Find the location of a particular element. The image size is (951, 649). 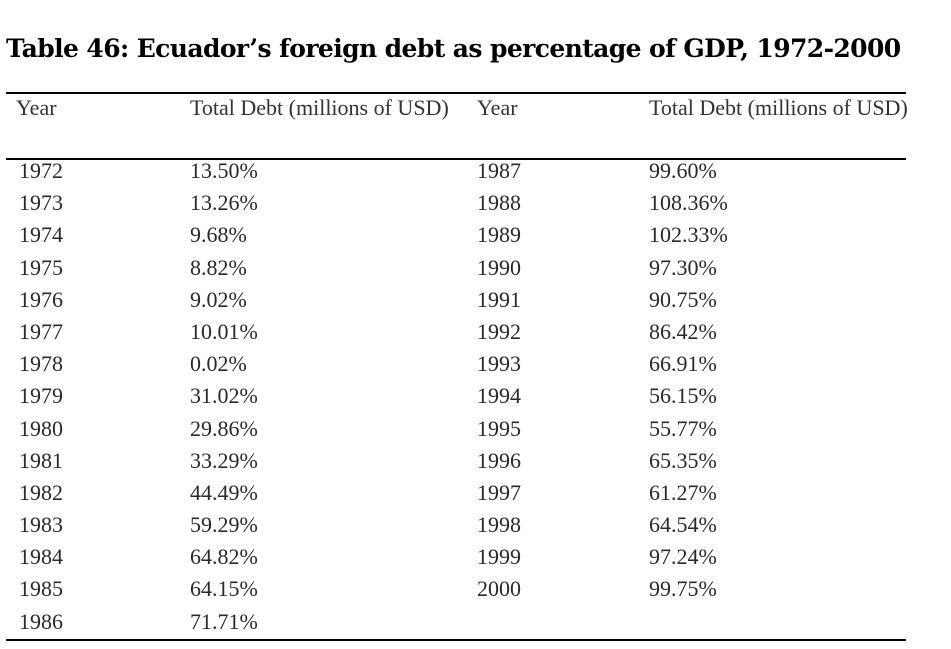

cell-year: 1981 is located at coordinates (41, 460).